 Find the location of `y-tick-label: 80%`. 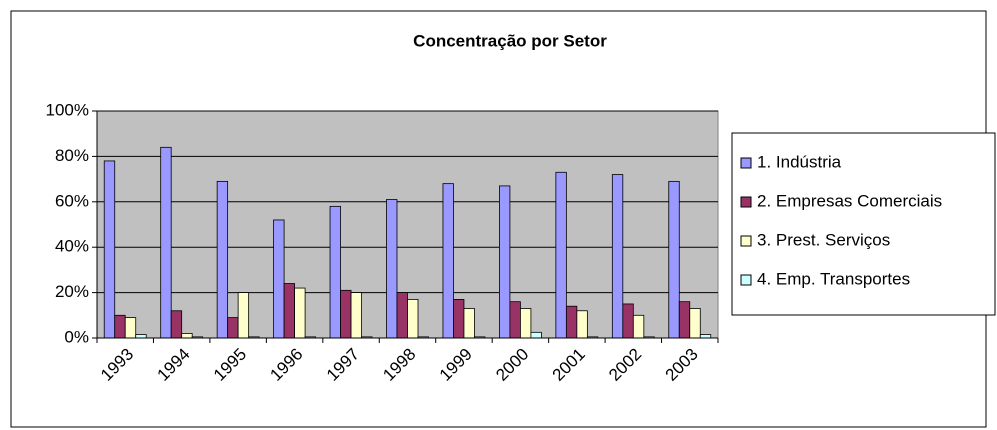

y-tick-label: 80% is located at coordinates (72, 155).